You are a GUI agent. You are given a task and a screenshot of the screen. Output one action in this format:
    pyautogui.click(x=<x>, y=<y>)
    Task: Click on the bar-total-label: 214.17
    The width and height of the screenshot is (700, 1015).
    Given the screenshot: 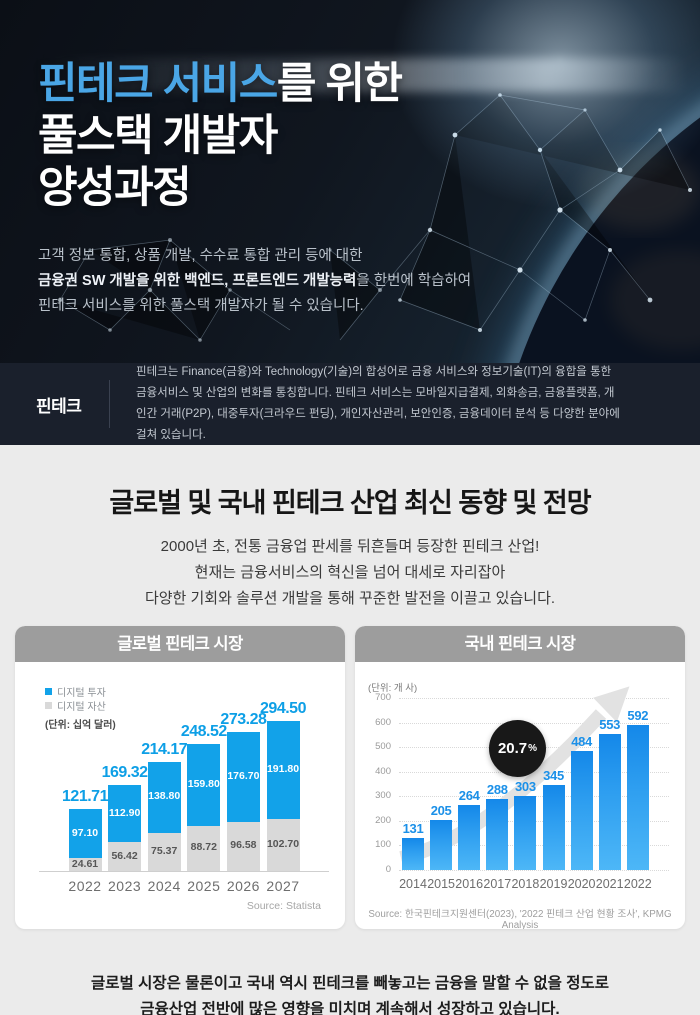 What is the action you would take?
    pyautogui.click(x=164, y=749)
    